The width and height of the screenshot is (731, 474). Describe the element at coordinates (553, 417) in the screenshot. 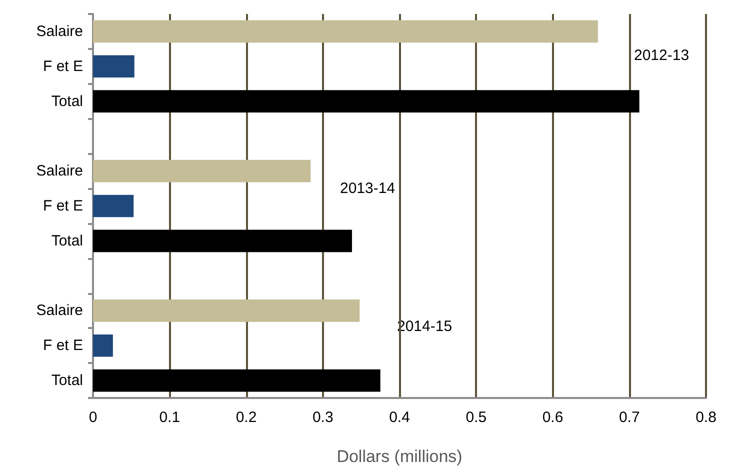

I see `x-tick-label: 0.6` at that location.